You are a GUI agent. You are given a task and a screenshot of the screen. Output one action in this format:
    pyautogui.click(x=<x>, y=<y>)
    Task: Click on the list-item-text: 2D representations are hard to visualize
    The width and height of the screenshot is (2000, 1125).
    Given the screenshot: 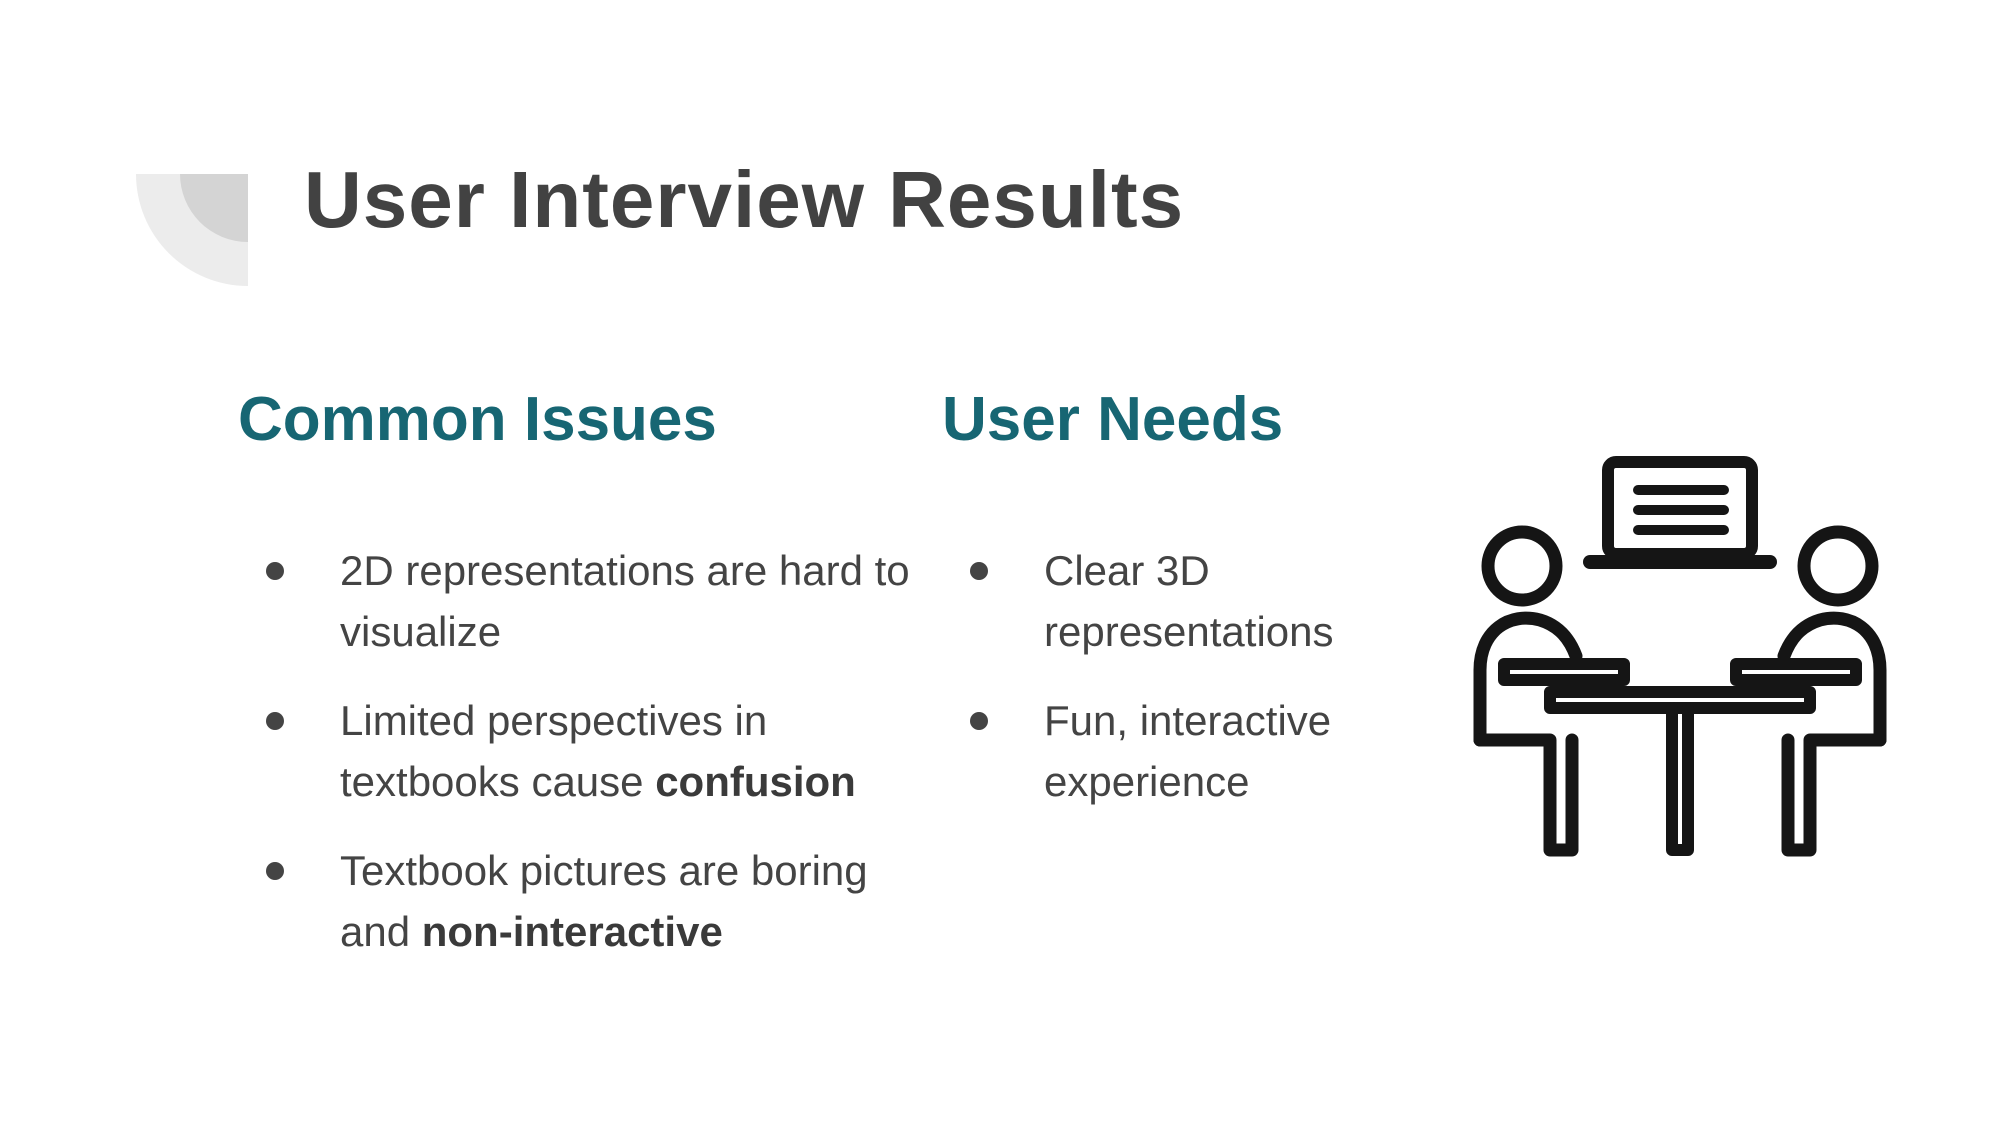 What is the action you would take?
    pyautogui.click(x=625, y=601)
    